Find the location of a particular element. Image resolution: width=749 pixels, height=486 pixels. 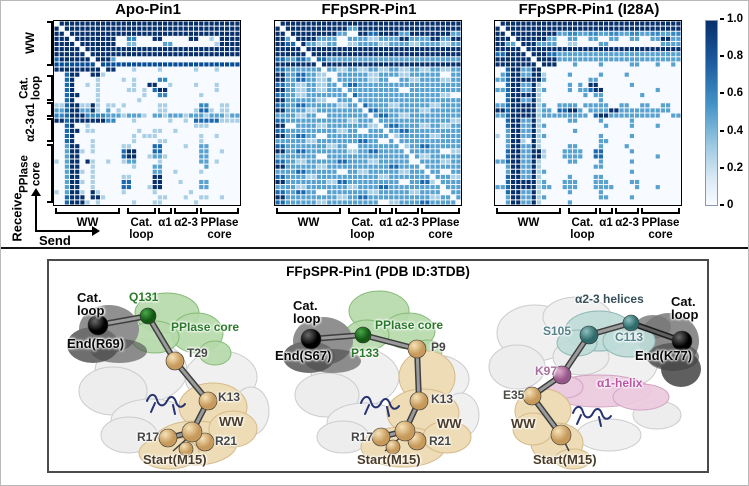

colorbar is located at coordinates (711, 113).